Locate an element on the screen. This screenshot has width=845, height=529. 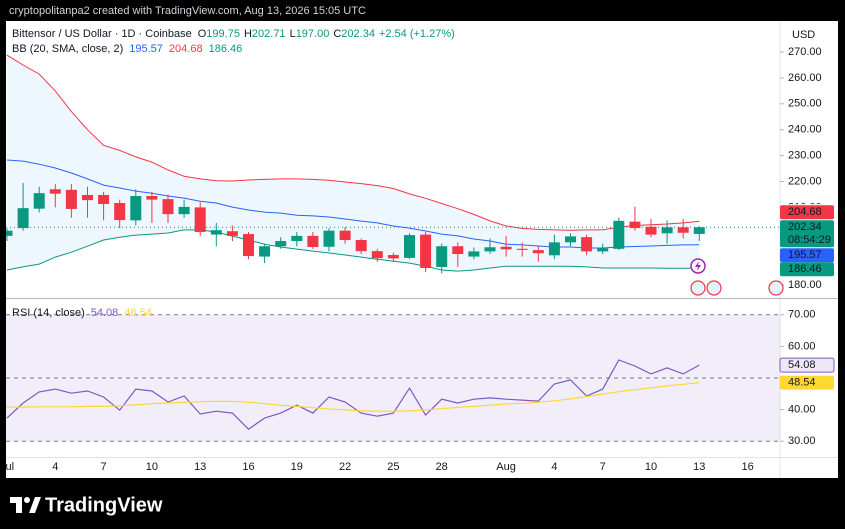
price-label: 195.57 is located at coordinates (805, 255).